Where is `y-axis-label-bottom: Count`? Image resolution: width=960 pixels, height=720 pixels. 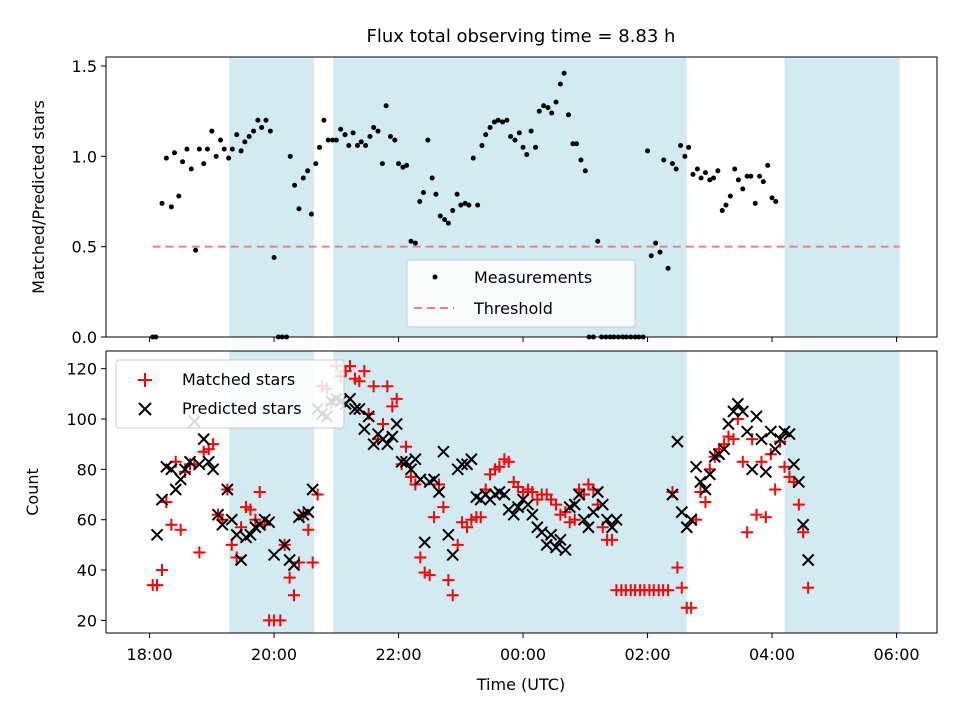
y-axis-label-bottom: Count is located at coordinates (32, 492).